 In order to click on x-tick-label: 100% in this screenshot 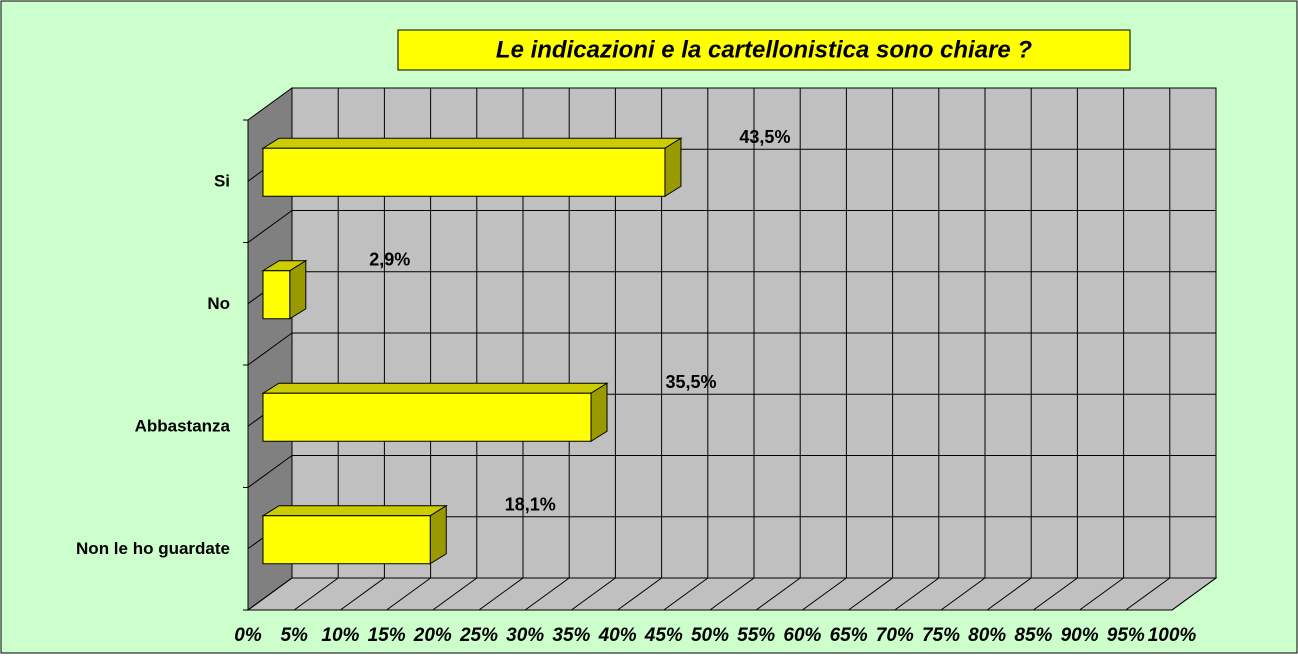, I will do `click(1172, 635)`.